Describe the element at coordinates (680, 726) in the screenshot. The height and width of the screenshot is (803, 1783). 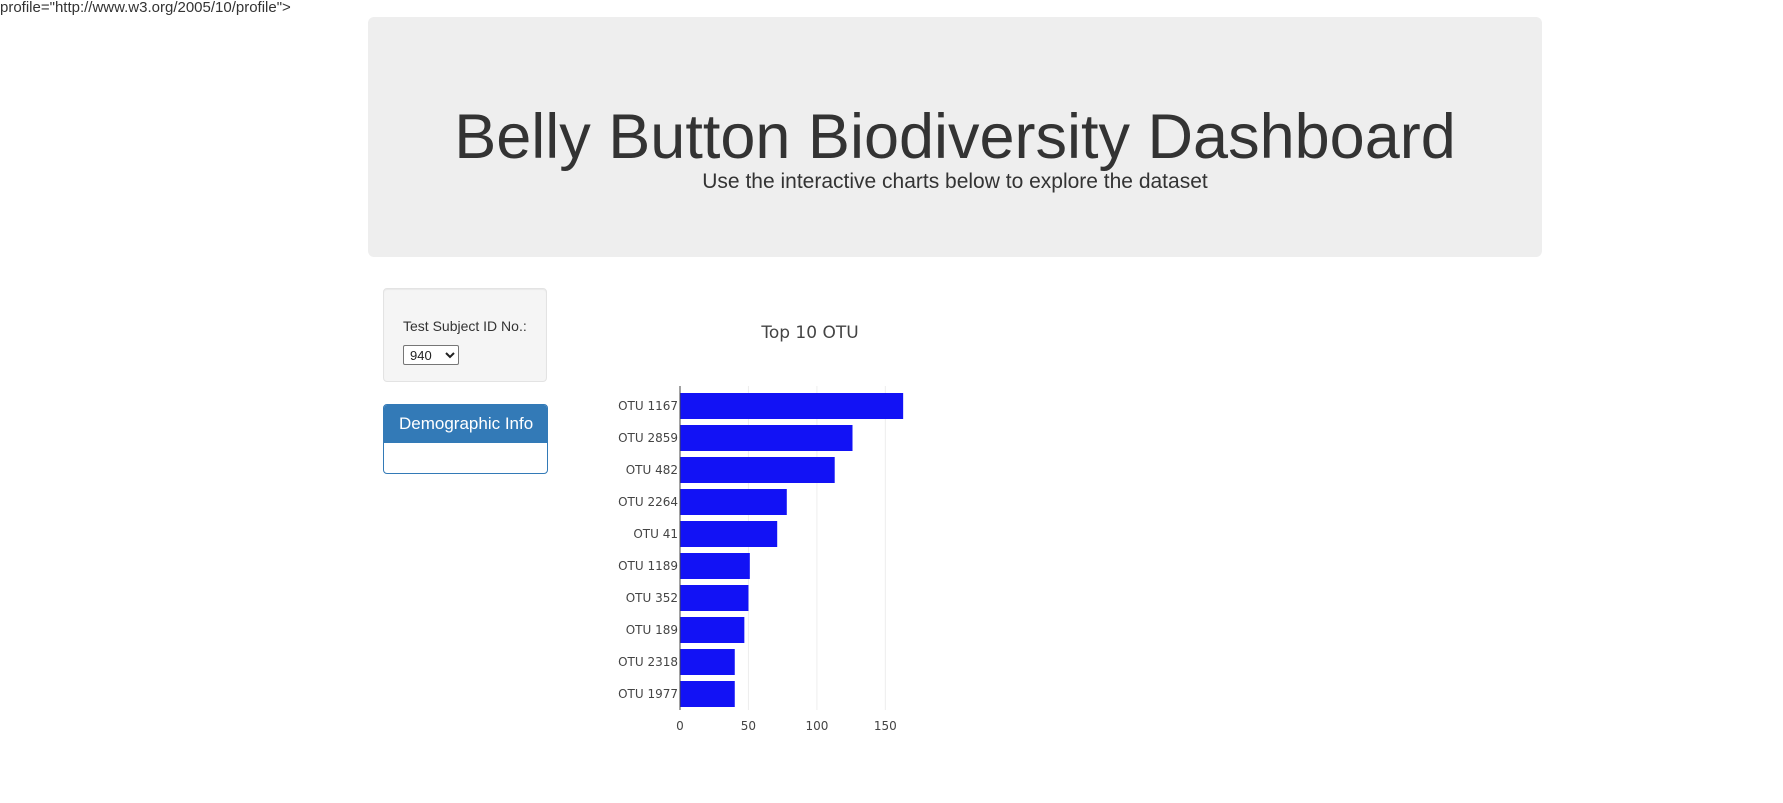
I see `x-tick-label: 0` at that location.